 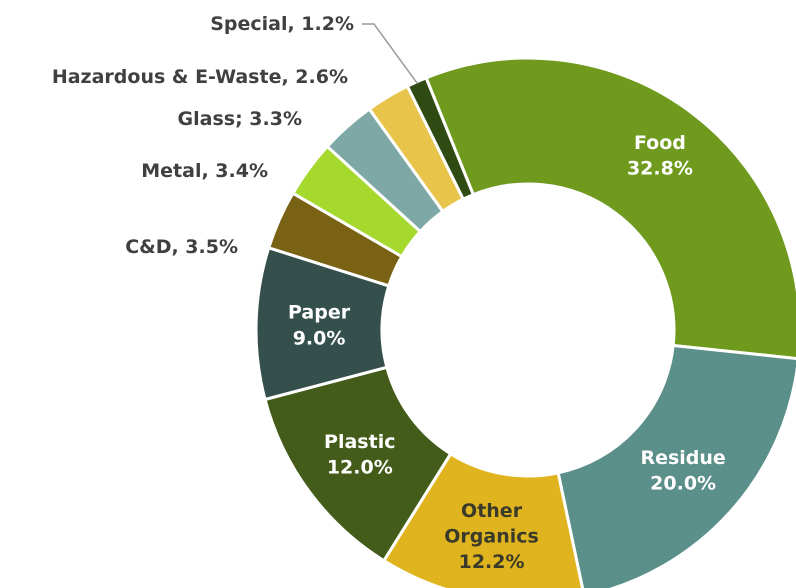 What do you see at coordinates (660, 156) in the screenshot?
I see `slice-label-food: Food 32.8%` at bounding box center [660, 156].